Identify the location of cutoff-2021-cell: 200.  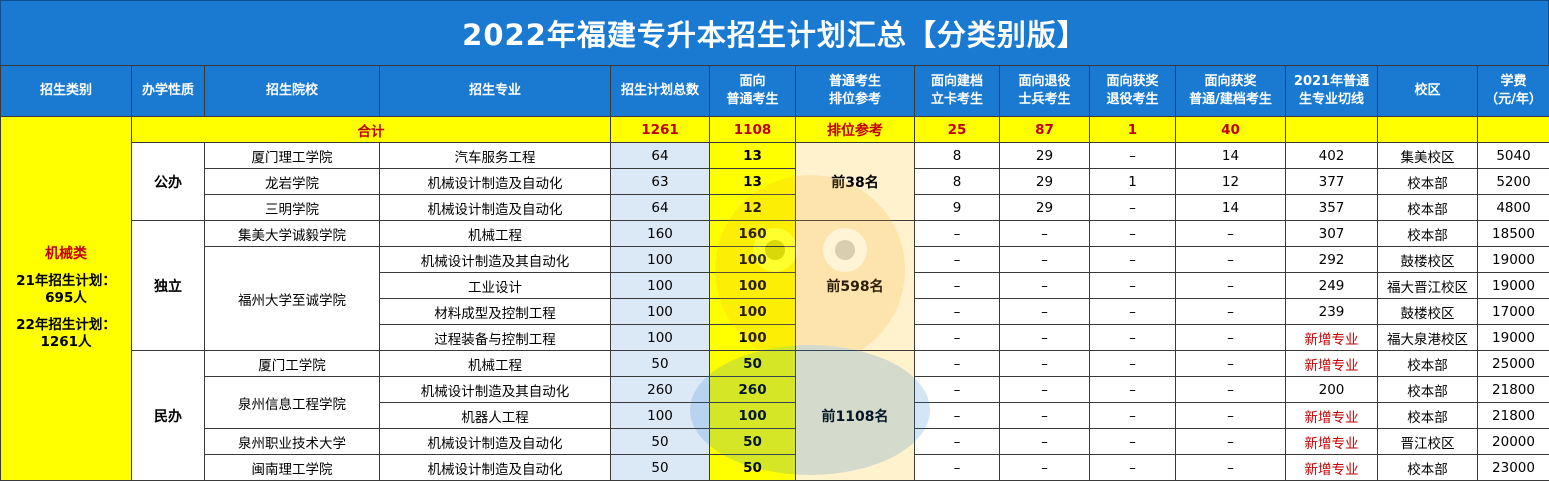
(1331, 389).